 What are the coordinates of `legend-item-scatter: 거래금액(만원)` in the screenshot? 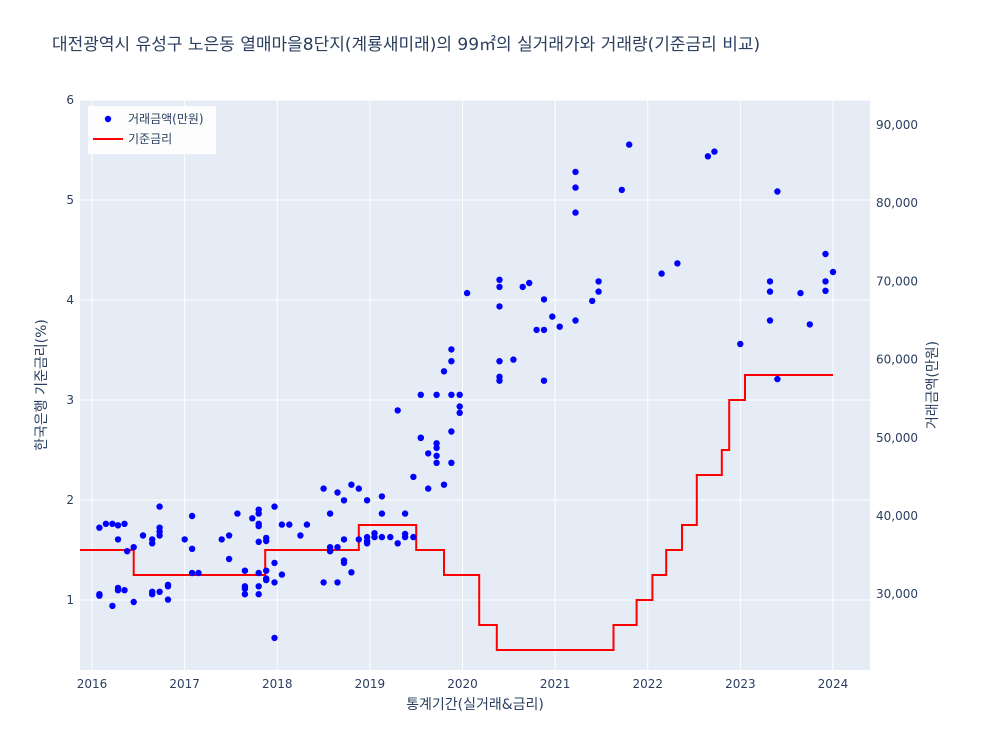 It's located at (166, 119).